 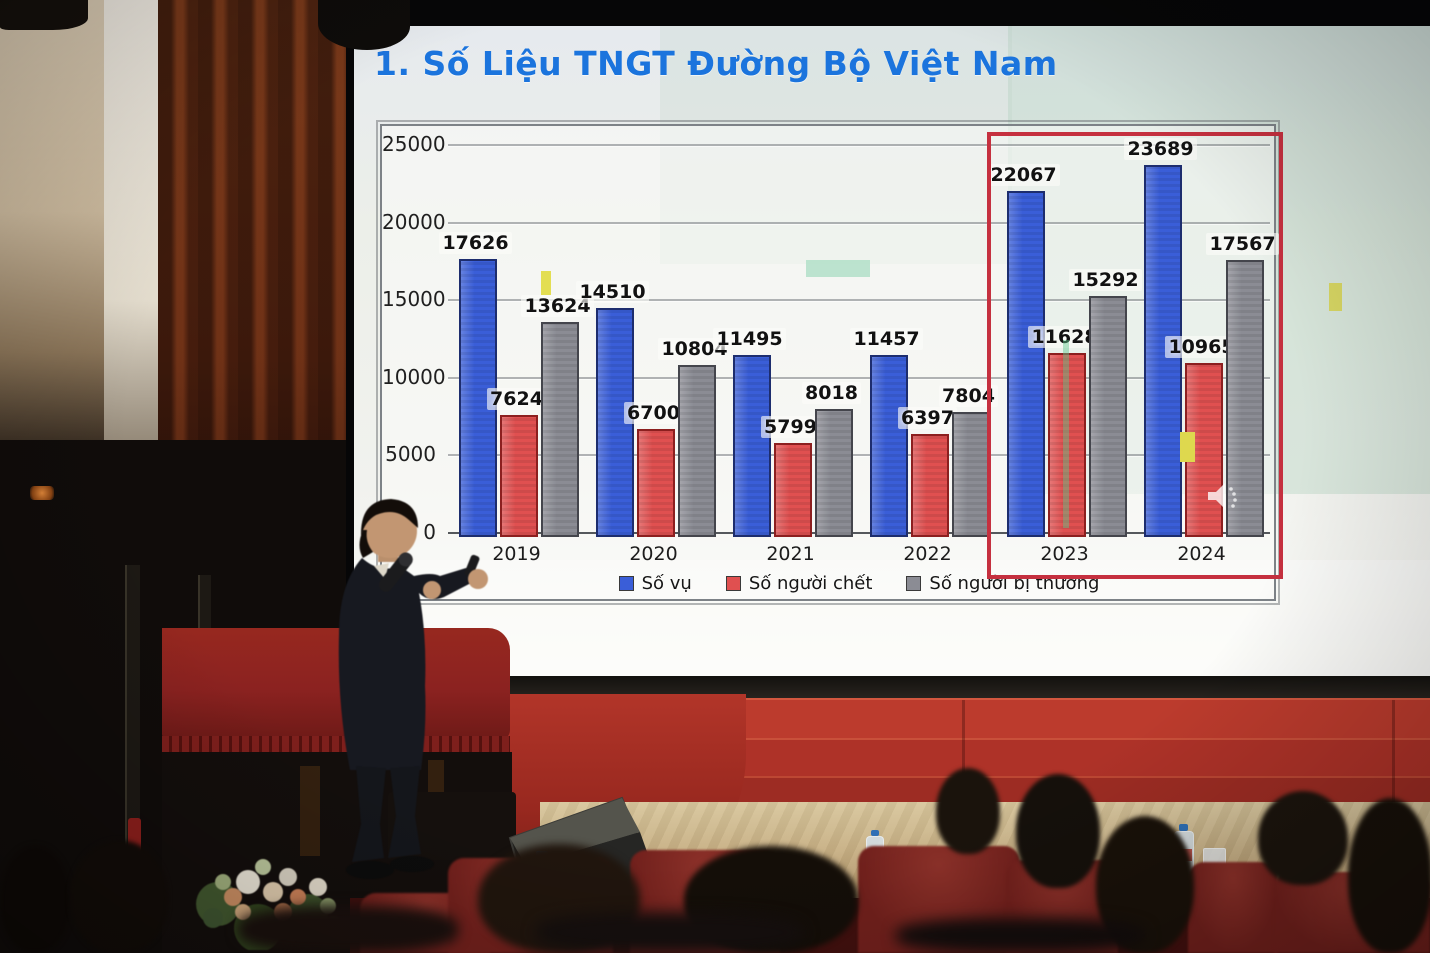 What do you see at coordinates (695, 349) in the screenshot?
I see `bar-value-label: 10804` at bounding box center [695, 349].